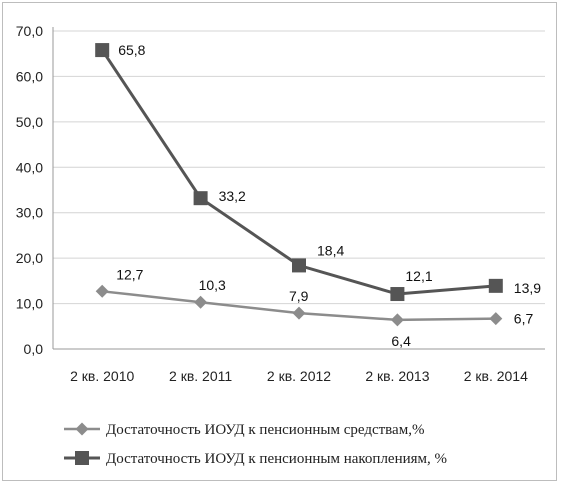 This screenshot has width=561, height=485. What do you see at coordinates (496, 376) in the screenshot?
I see `x-tick-label: 2 кв. 2014` at bounding box center [496, 376].